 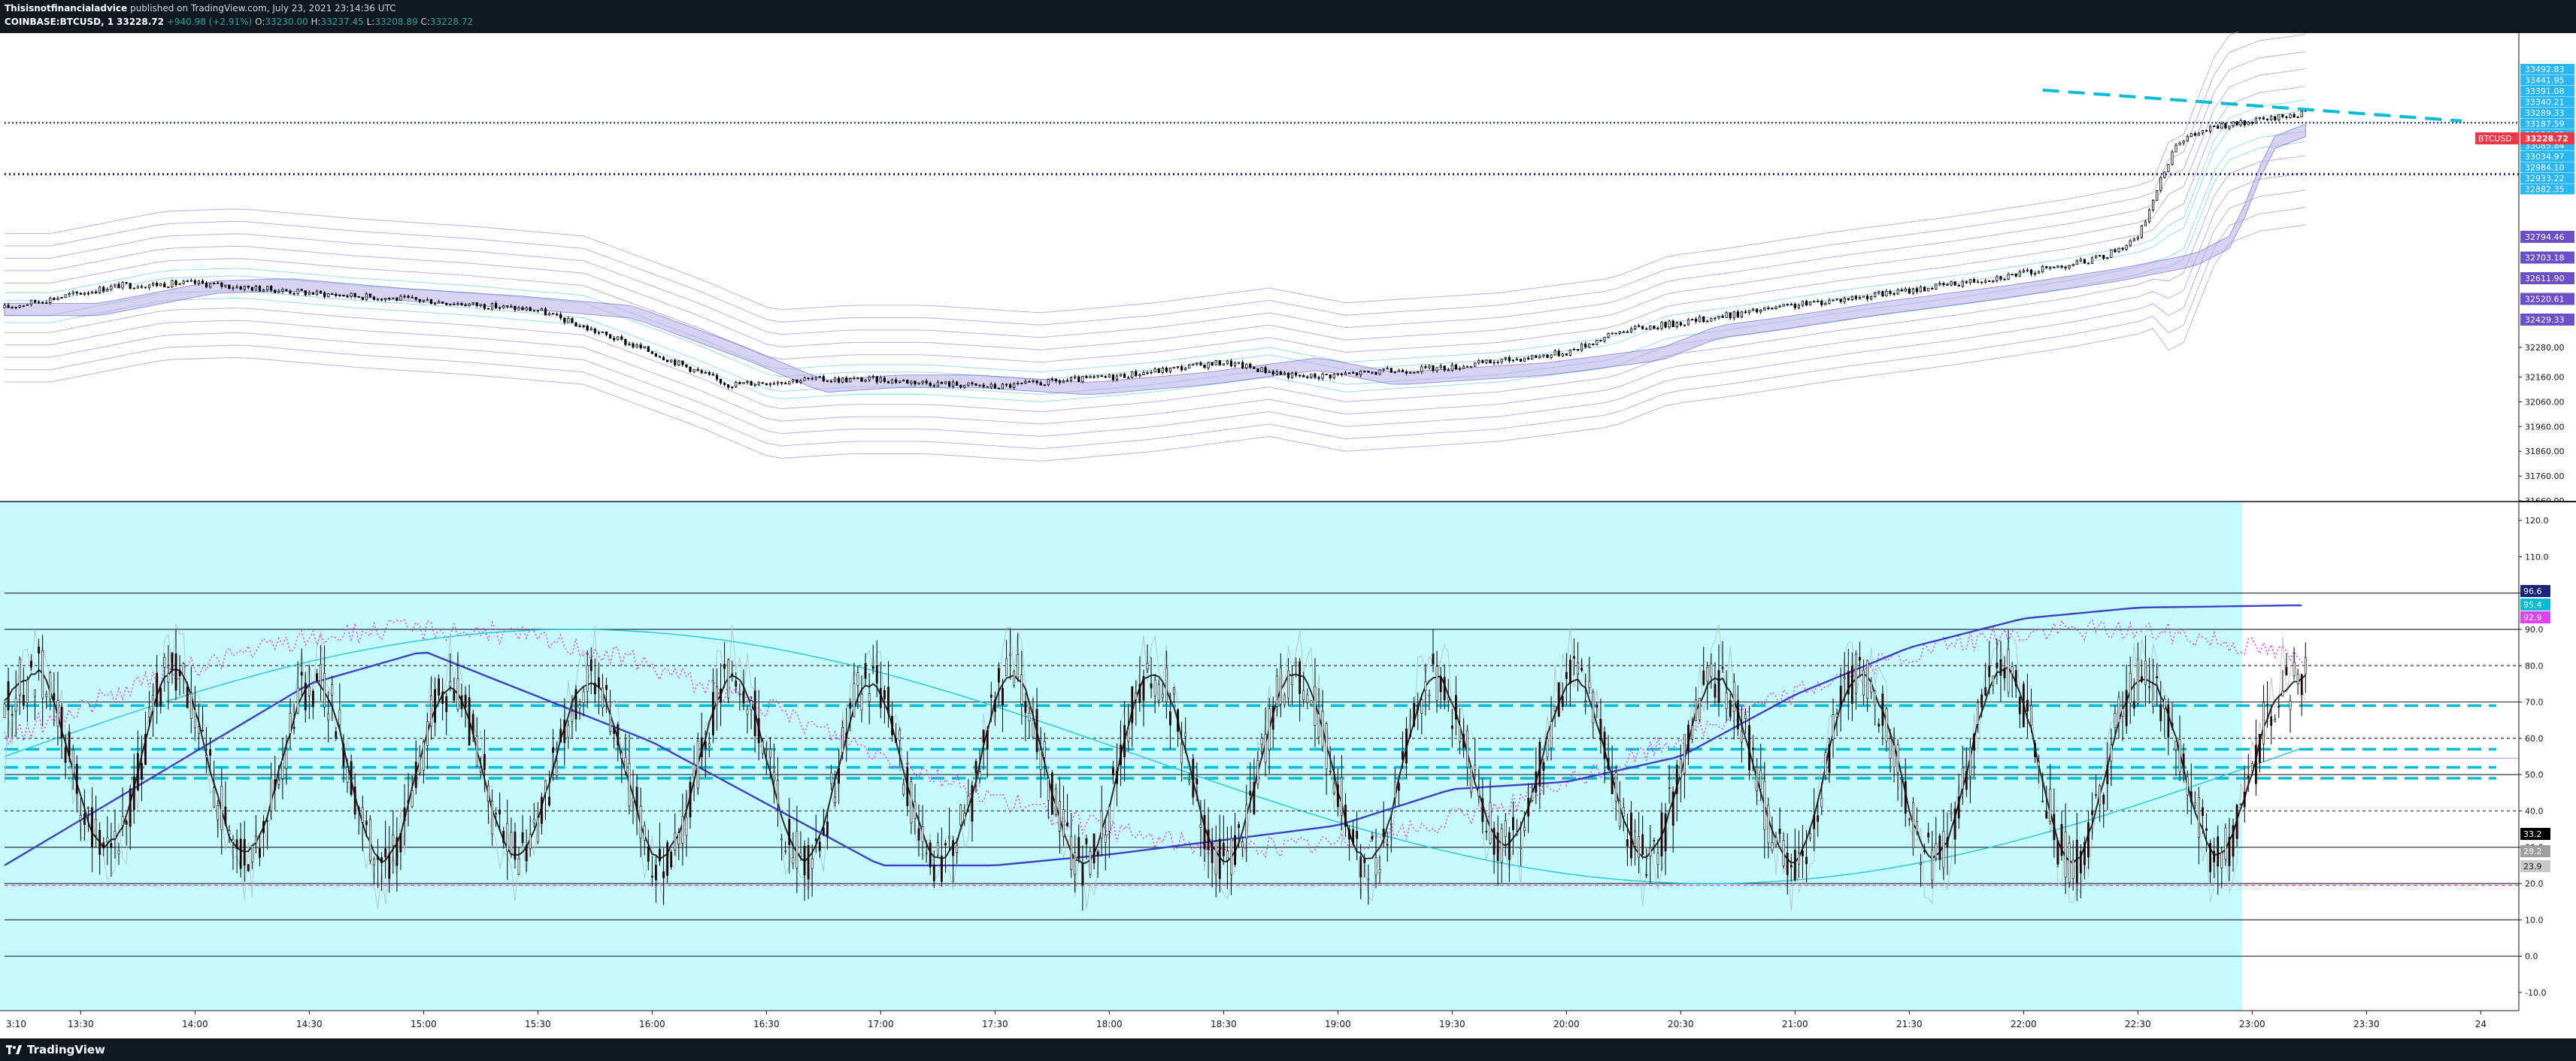 I want to click on author-name: Thisisnotfinancialadvice, so click(x=66, y=8).